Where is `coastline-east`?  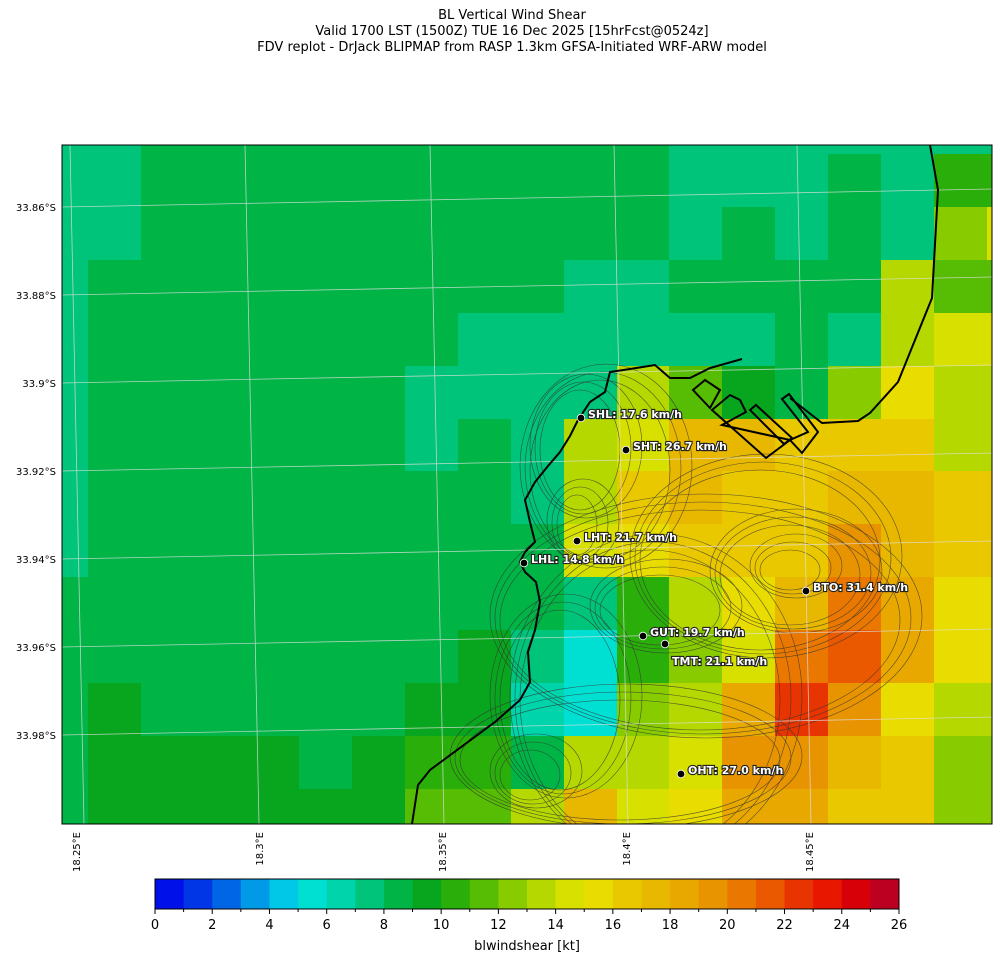
coastline-east is located at coordinates (864, 285).